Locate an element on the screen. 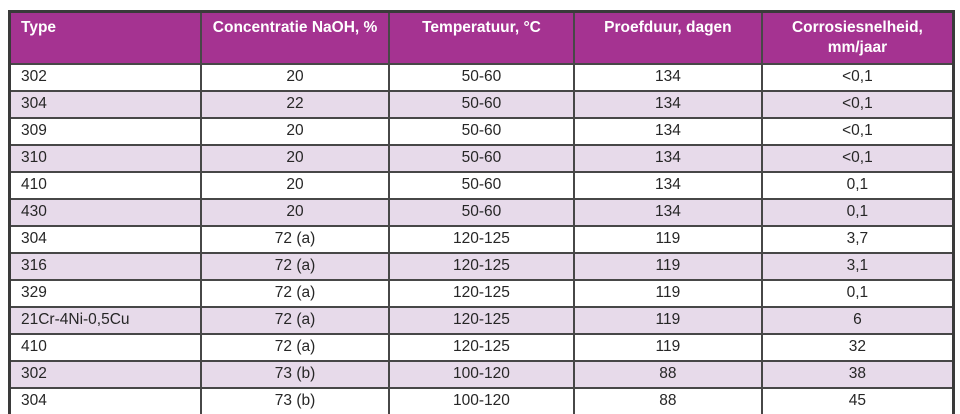 The height and width of the screenshot is (414, 960). table-cell: 309 is located at coordinates (105, 131).